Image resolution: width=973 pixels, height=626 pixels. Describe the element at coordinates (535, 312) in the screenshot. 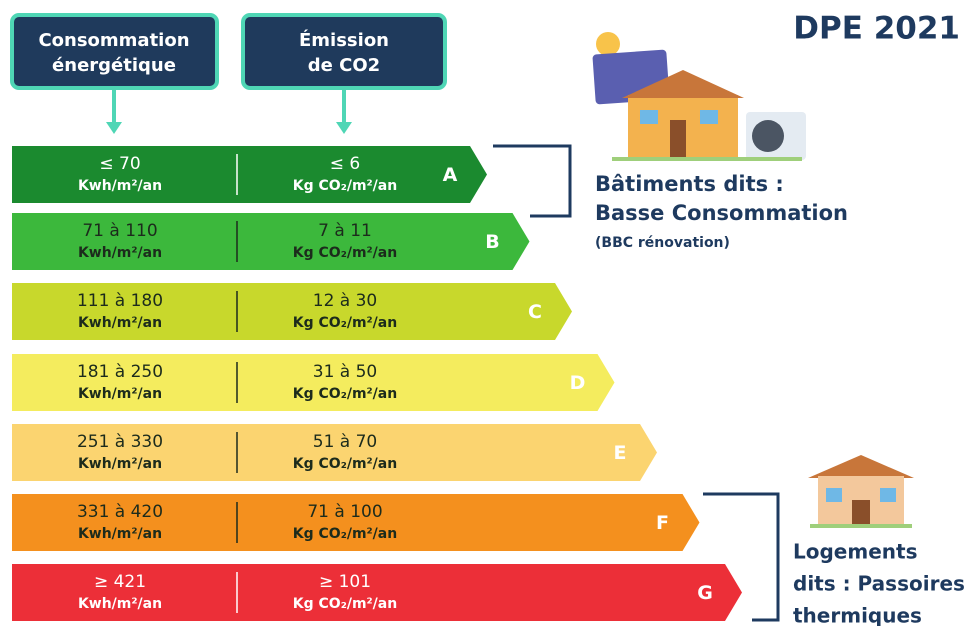

I see `class-letter: C` at that location.